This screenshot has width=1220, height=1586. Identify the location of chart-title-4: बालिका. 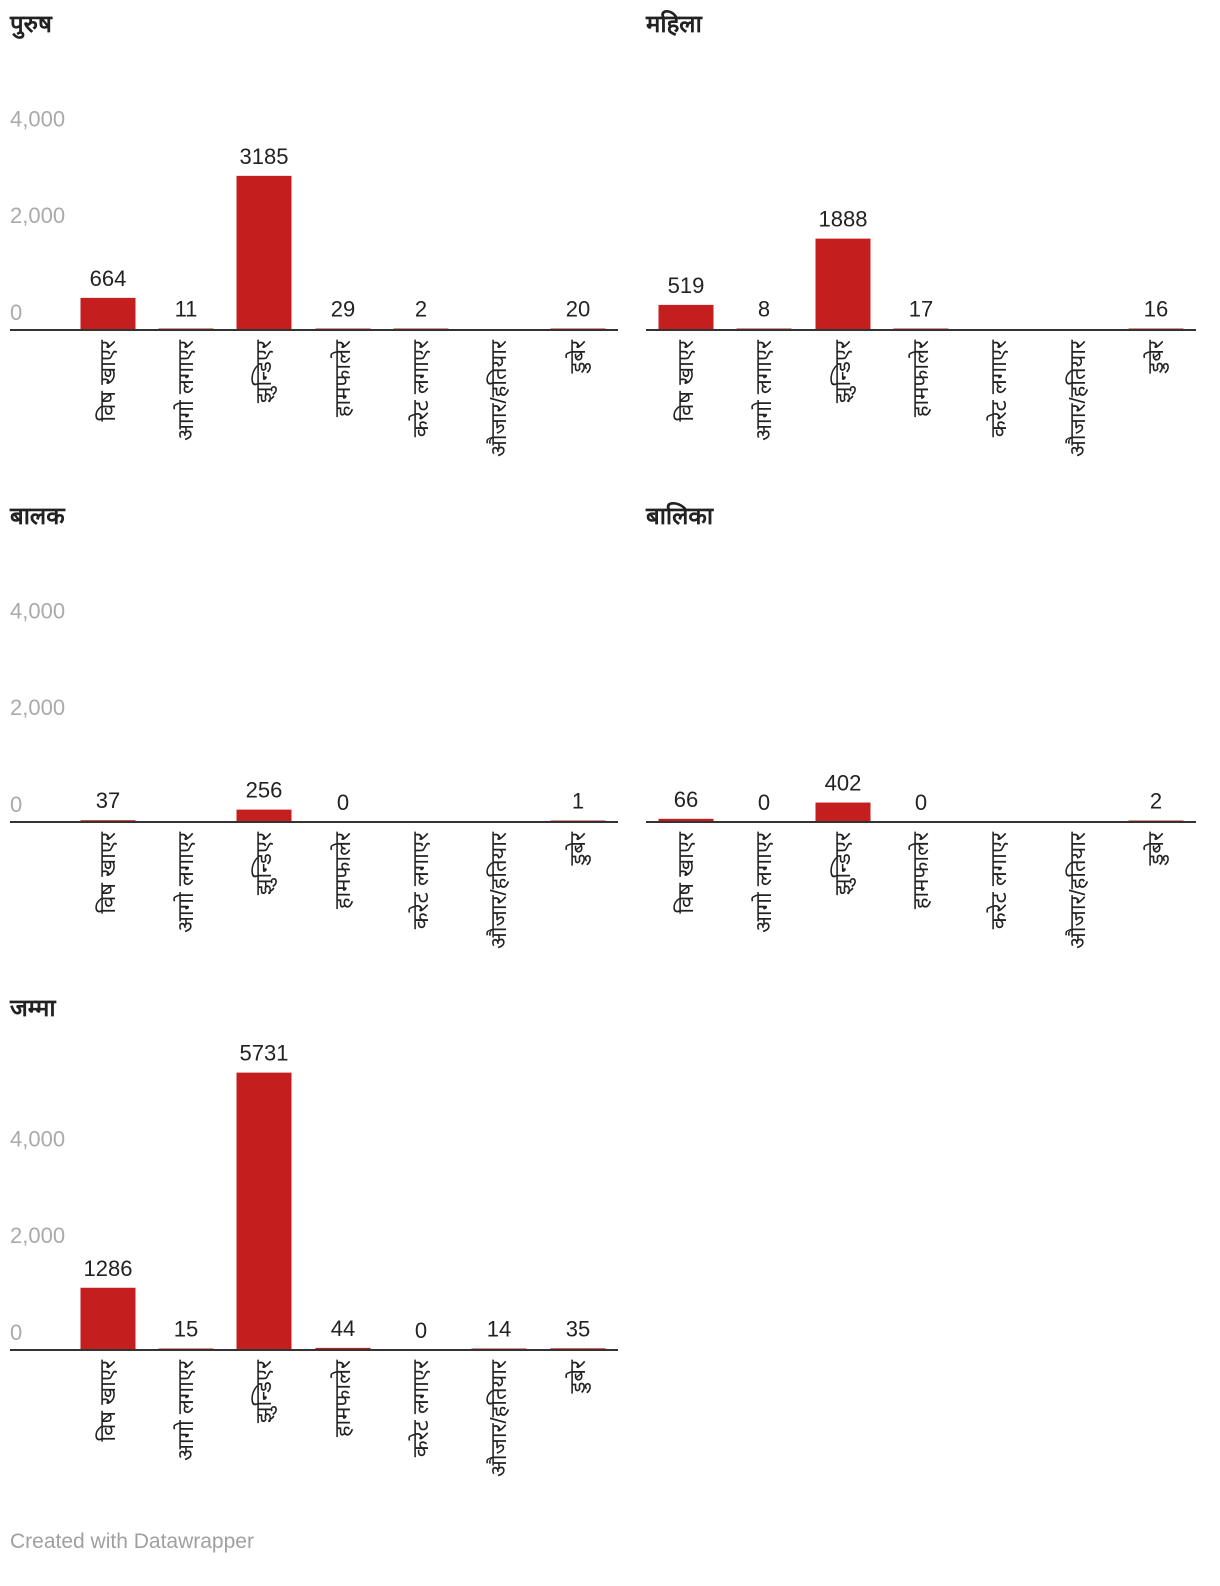
(679, 516).